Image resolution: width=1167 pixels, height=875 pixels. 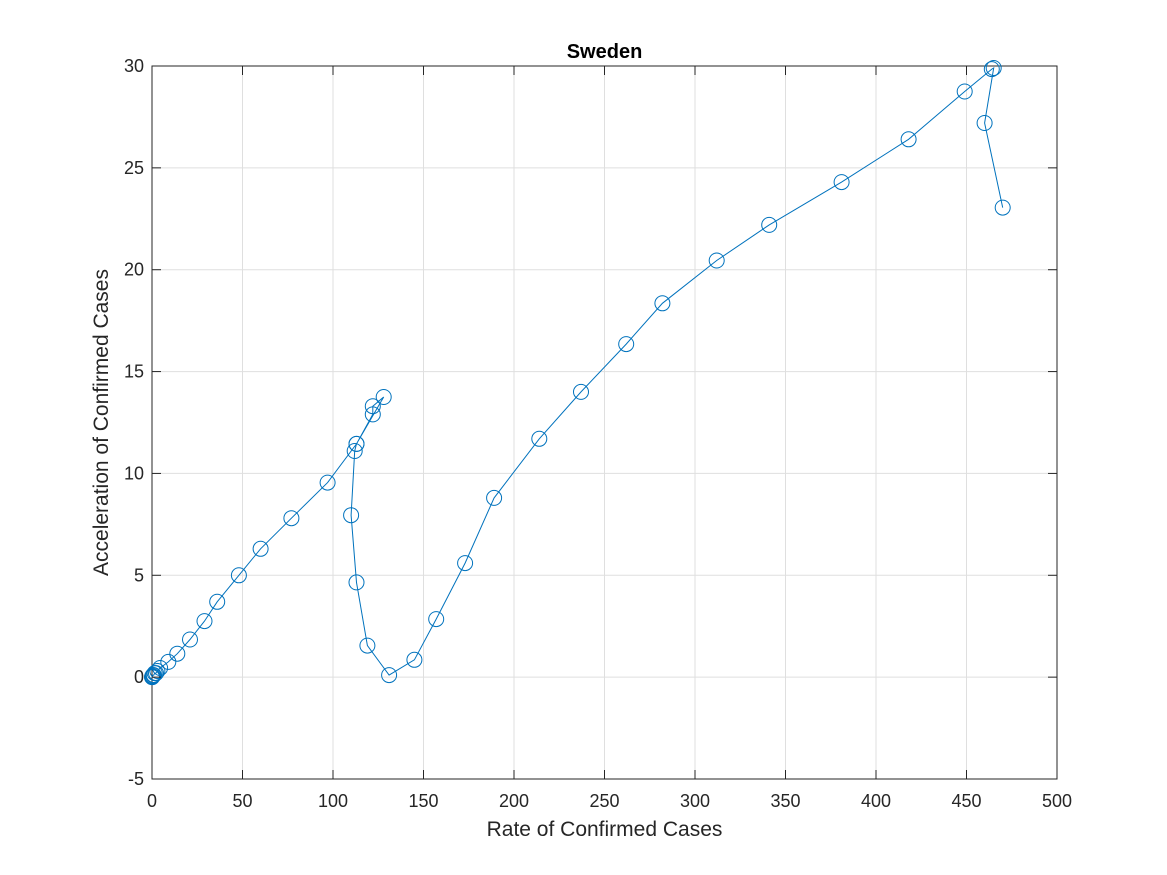 What do you see at coordinates (695, 801) in the screenshot?
I see `x-tick-label: 300` at bounding box center [695, 801].